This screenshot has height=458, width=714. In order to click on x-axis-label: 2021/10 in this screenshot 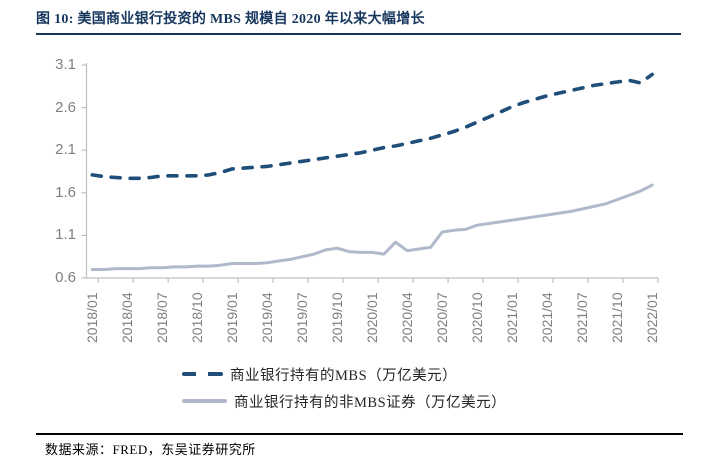, I will do `click(617, 317)`.